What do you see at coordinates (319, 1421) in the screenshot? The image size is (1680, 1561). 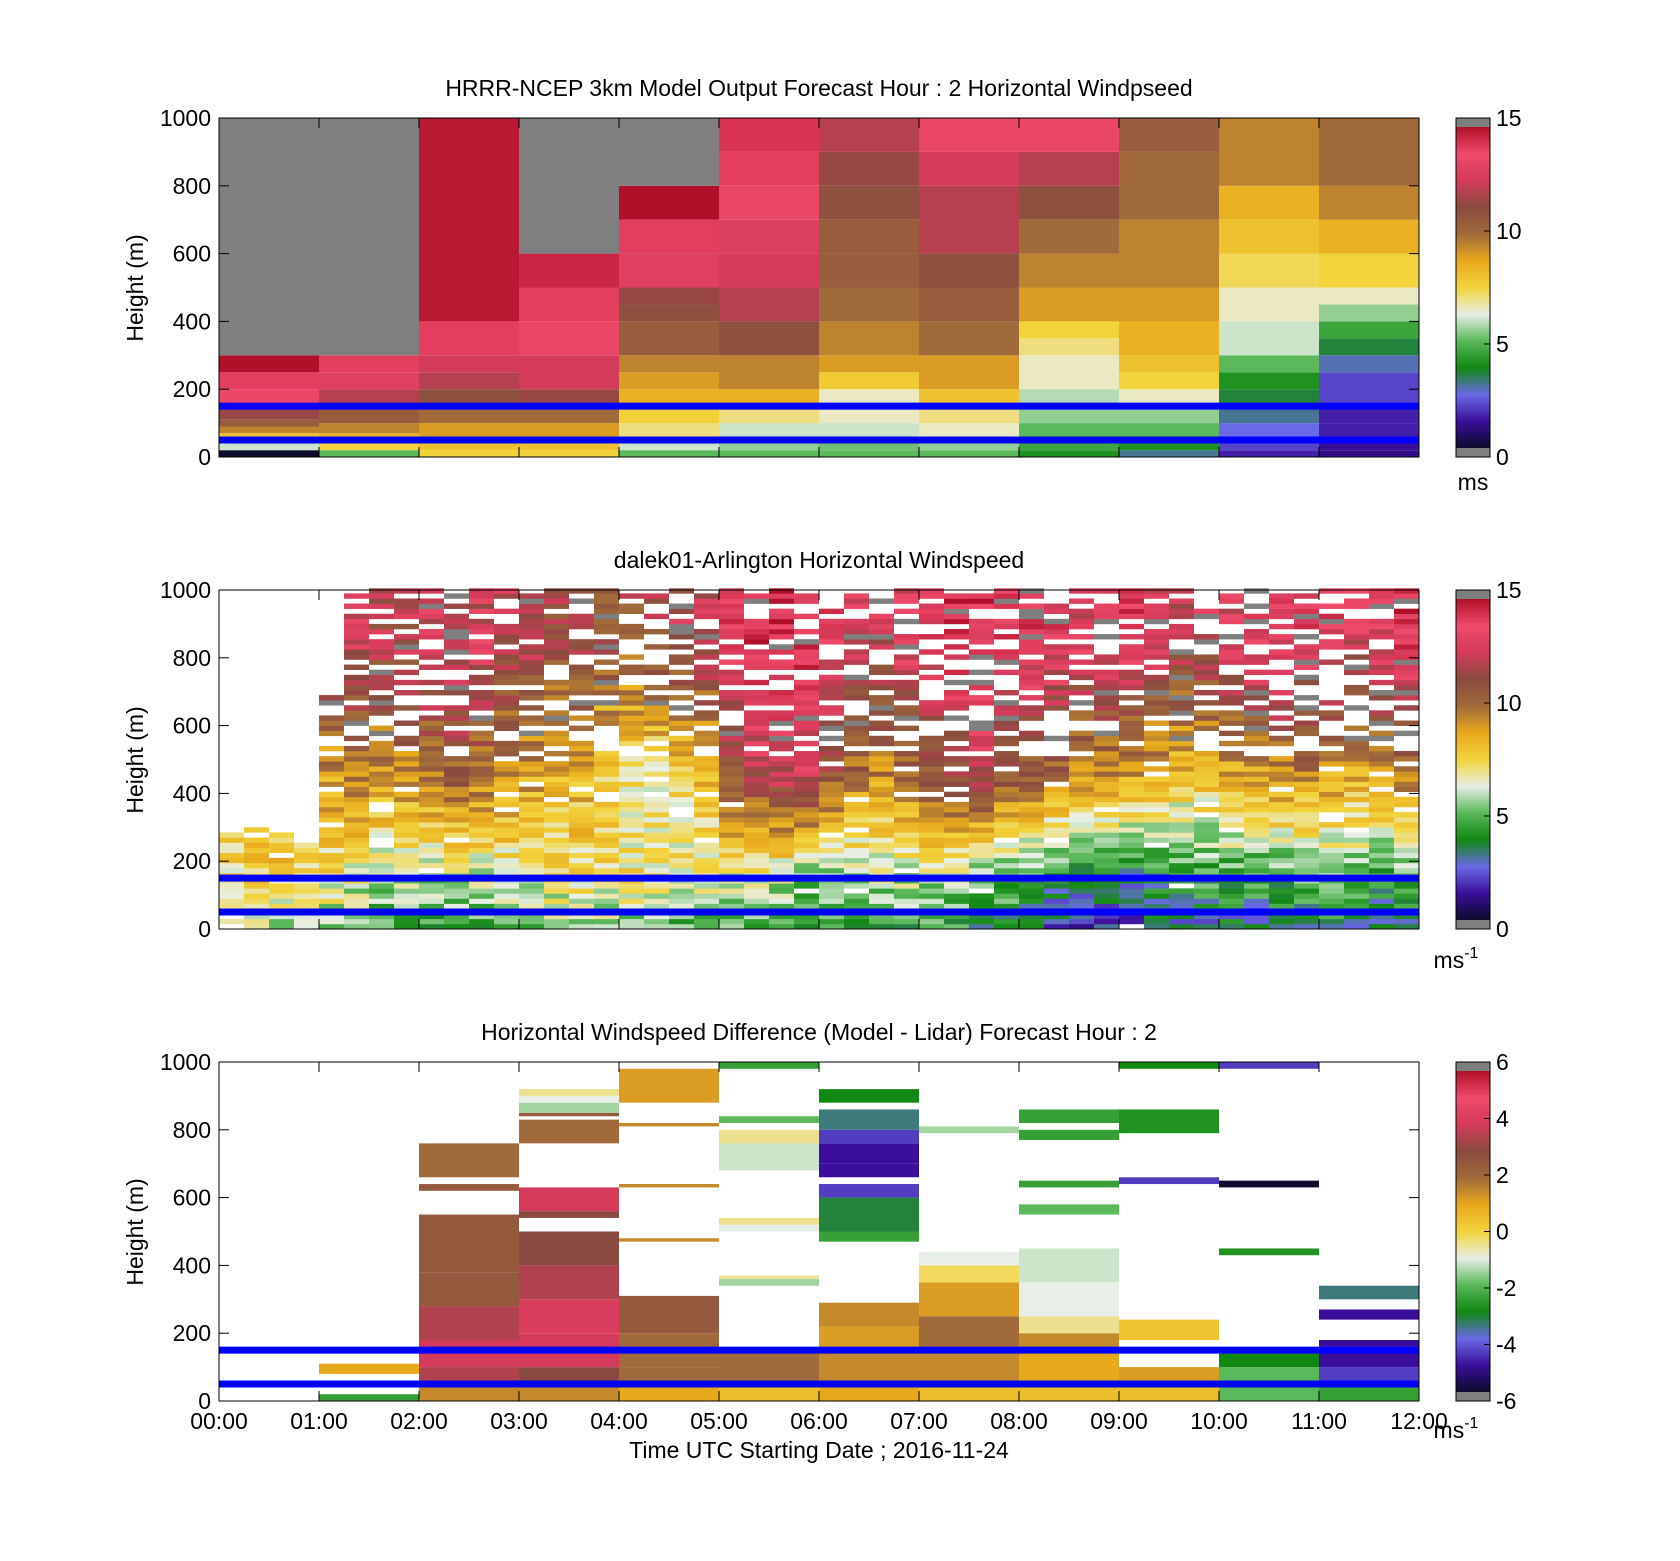 I see `x-tick-label: 01:00` at bounding box center [319, 1421].